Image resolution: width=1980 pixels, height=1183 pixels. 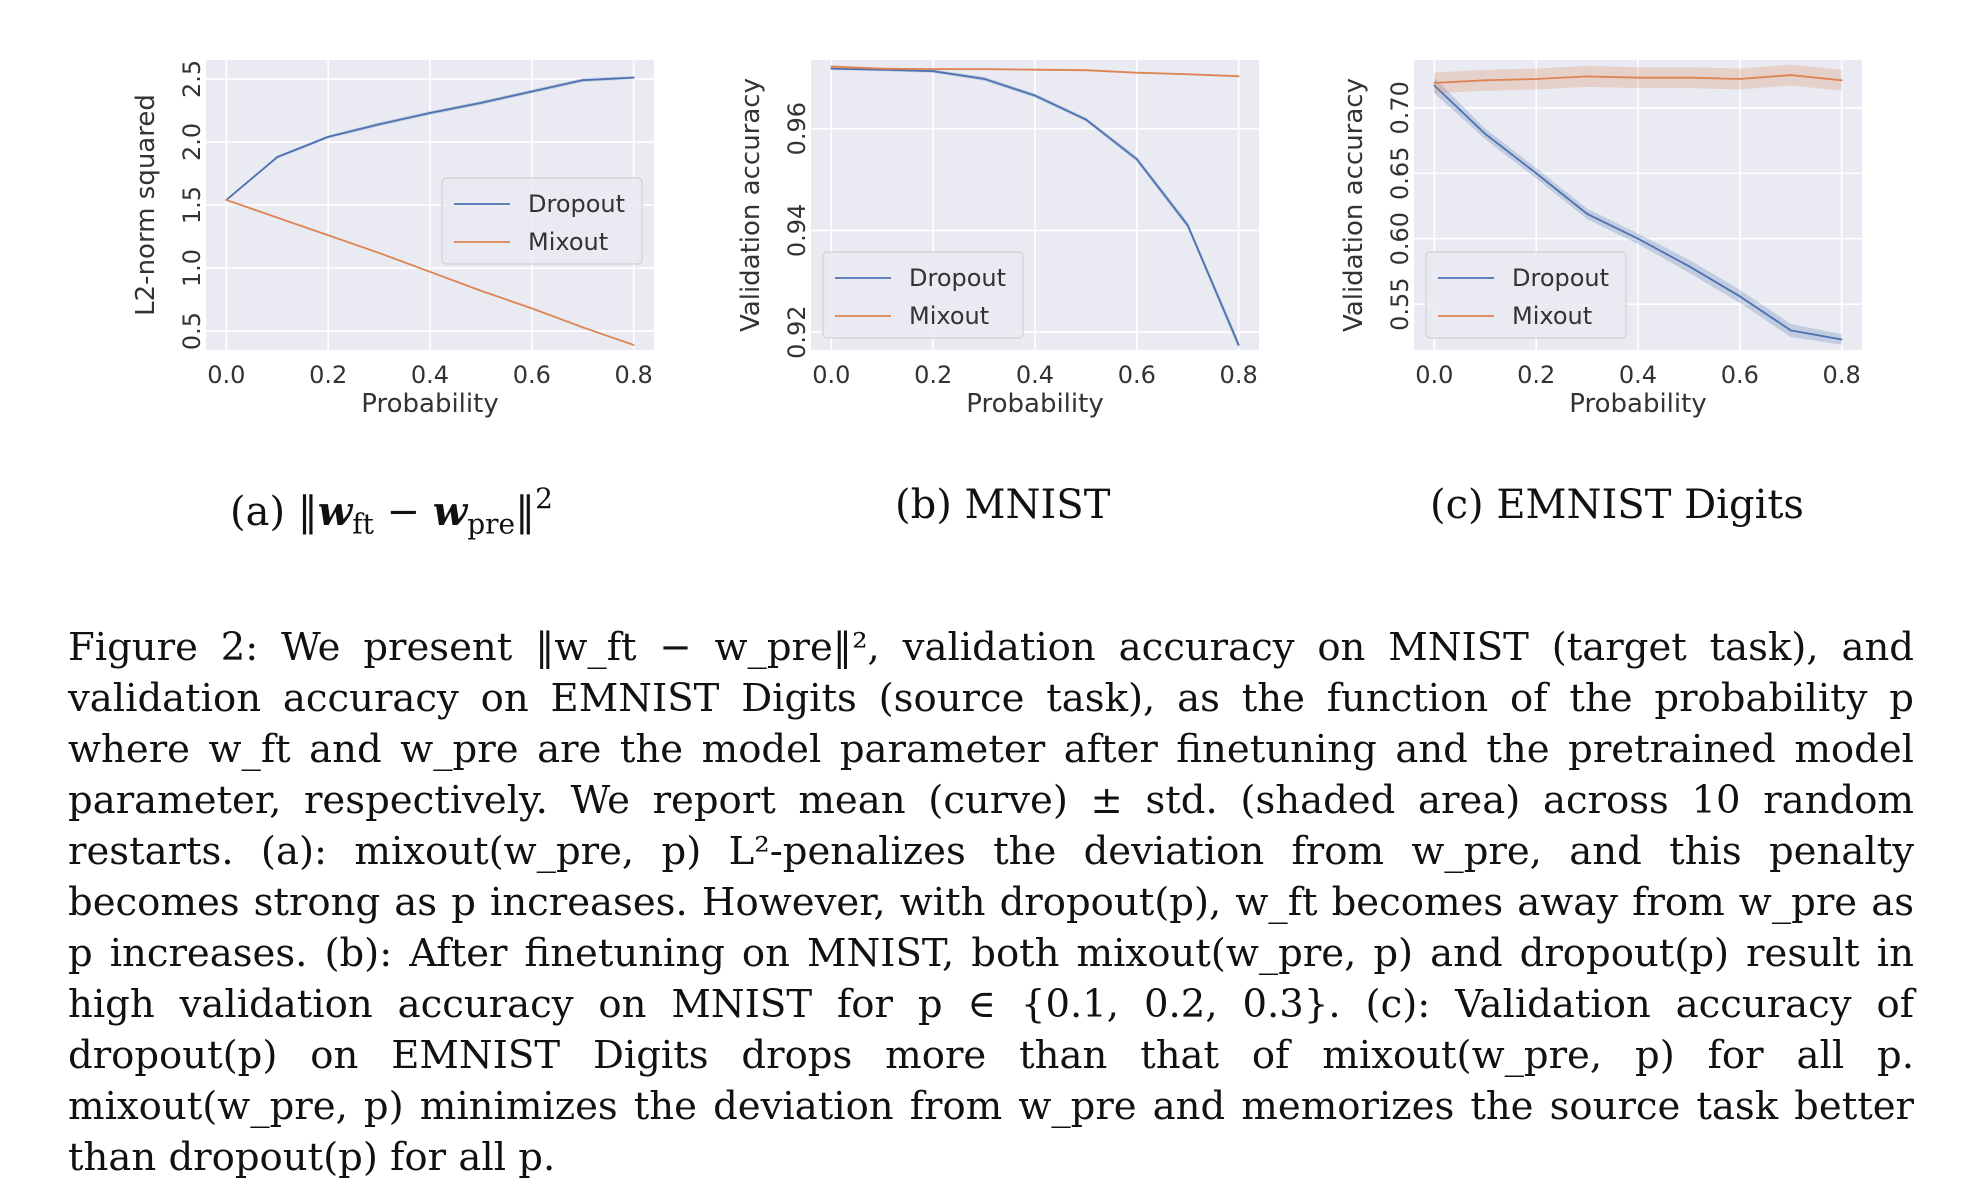 I want to click on y-tick-label: 0.60, so click(x=1400, y=238).